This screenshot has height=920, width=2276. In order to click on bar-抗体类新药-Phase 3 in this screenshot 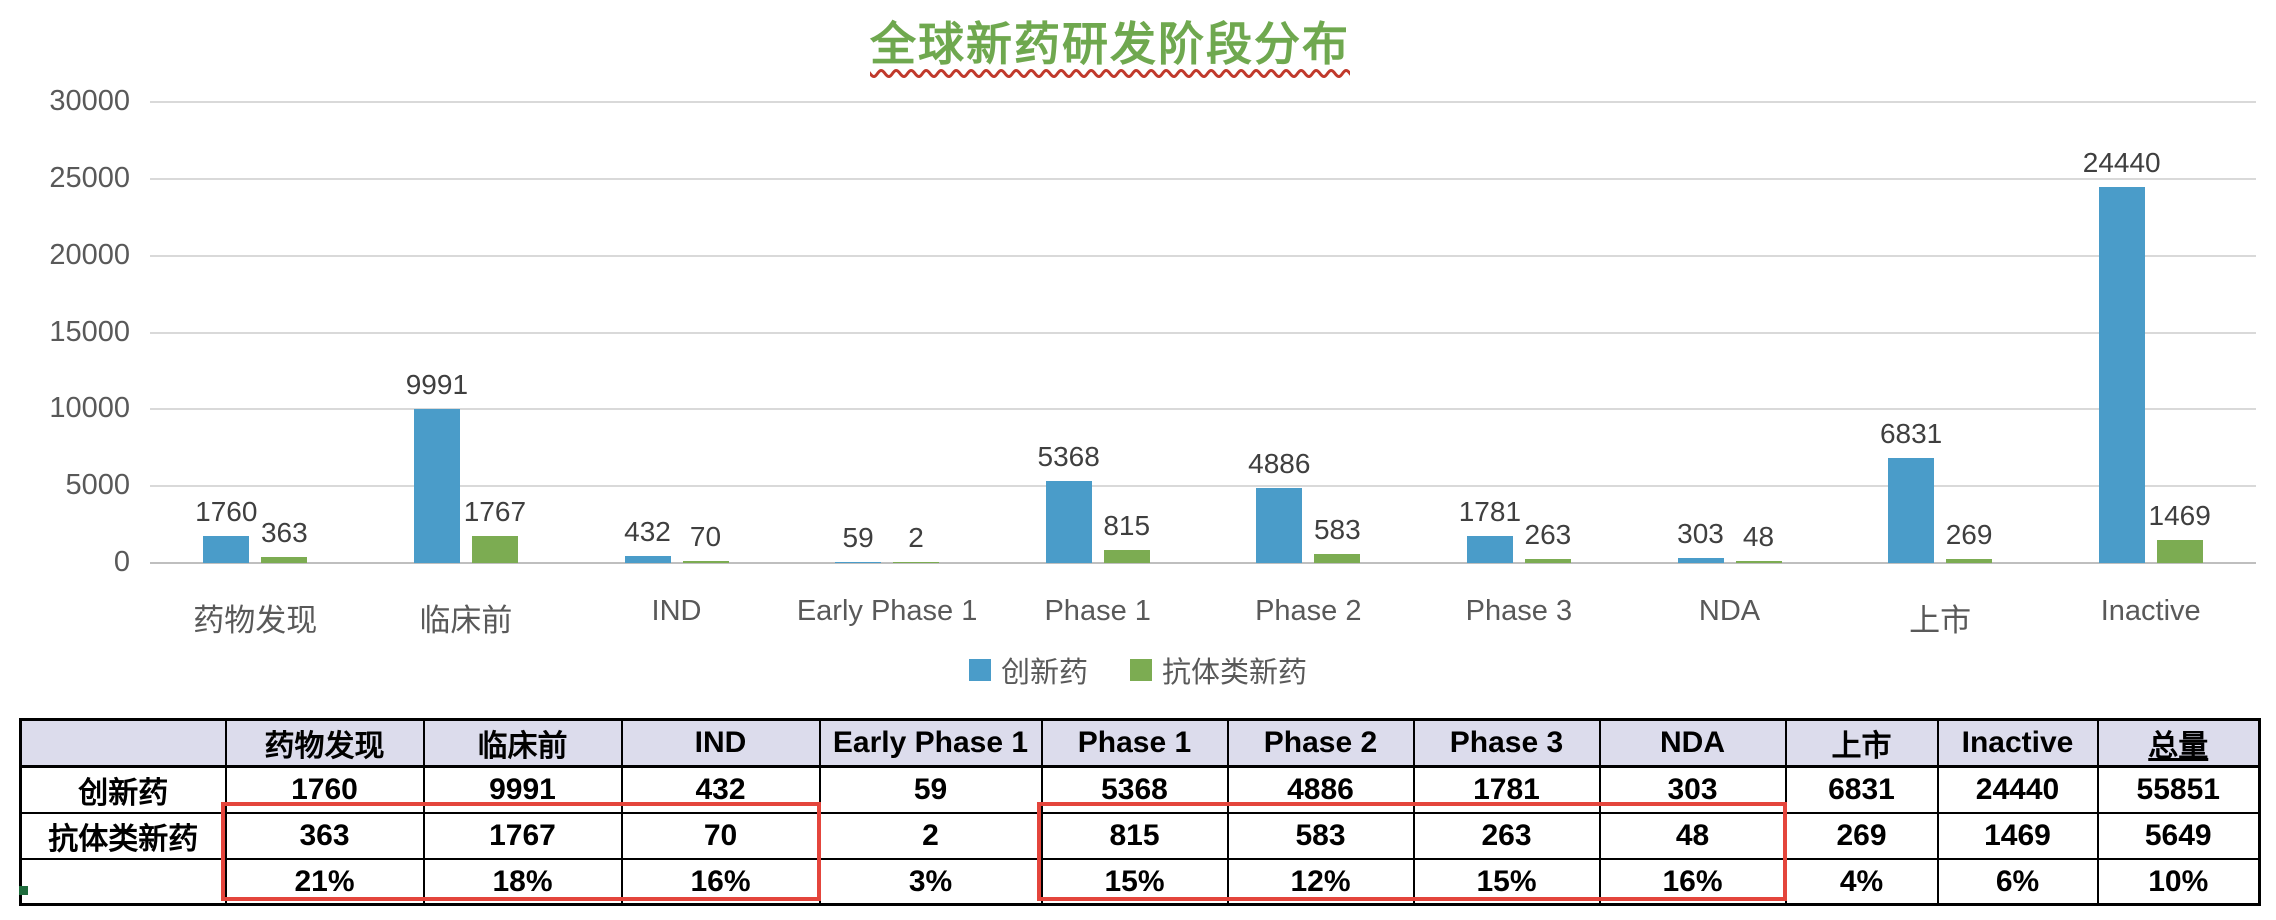, I will do `click(1547, 560)`.